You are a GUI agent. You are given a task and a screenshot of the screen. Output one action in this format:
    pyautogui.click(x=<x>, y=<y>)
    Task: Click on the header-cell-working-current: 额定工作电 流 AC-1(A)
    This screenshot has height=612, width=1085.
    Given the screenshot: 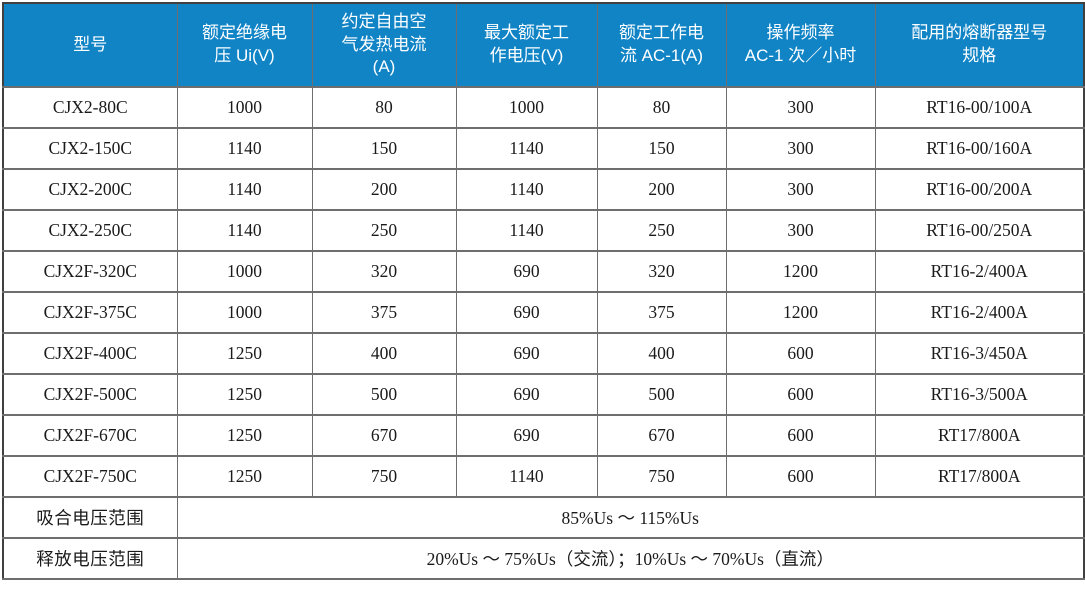 What is the action you would take?
    pyautogui.click(x=661, y=45)
    